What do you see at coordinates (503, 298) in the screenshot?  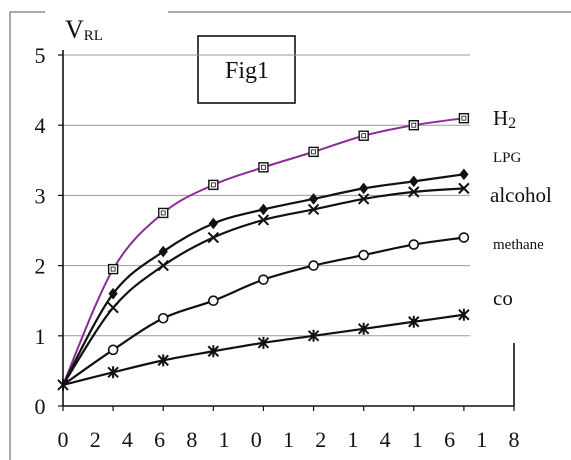 I see `series-label-co: co` at bounding box center [503, 298].